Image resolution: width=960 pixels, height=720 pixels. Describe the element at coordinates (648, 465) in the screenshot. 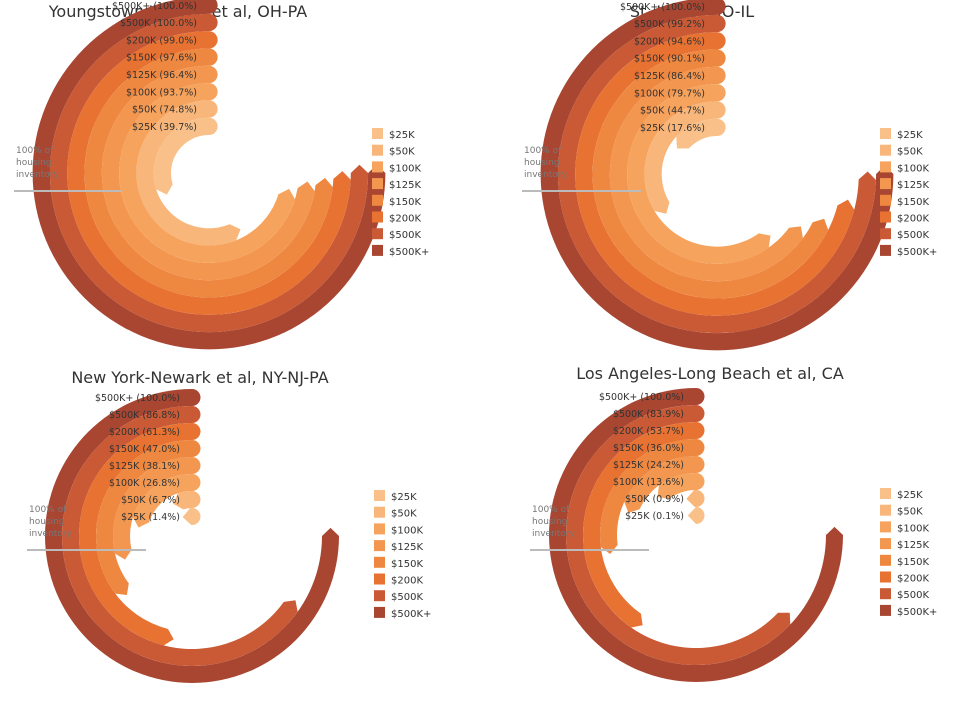

I see `band-label: $125K (24.2%)` at that location.